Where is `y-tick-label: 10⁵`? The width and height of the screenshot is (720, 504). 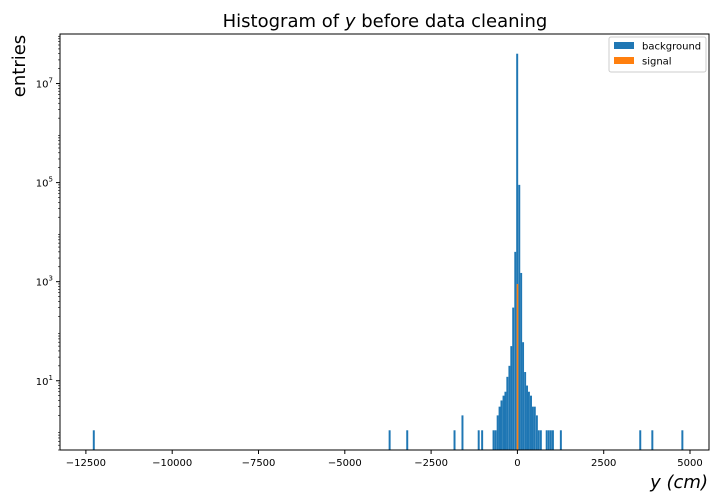
y-tick-label: 10⁵ is located at coordinates (44, 183).